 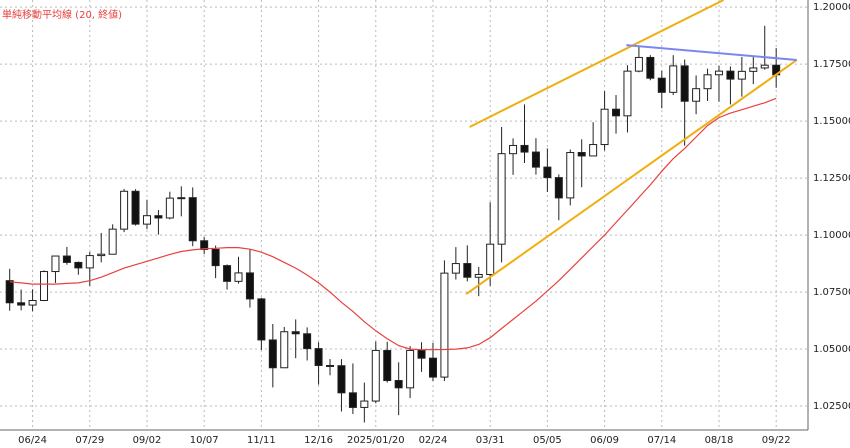 I want to click on x-tick-label: 02/24, so click(x=433, y=440).